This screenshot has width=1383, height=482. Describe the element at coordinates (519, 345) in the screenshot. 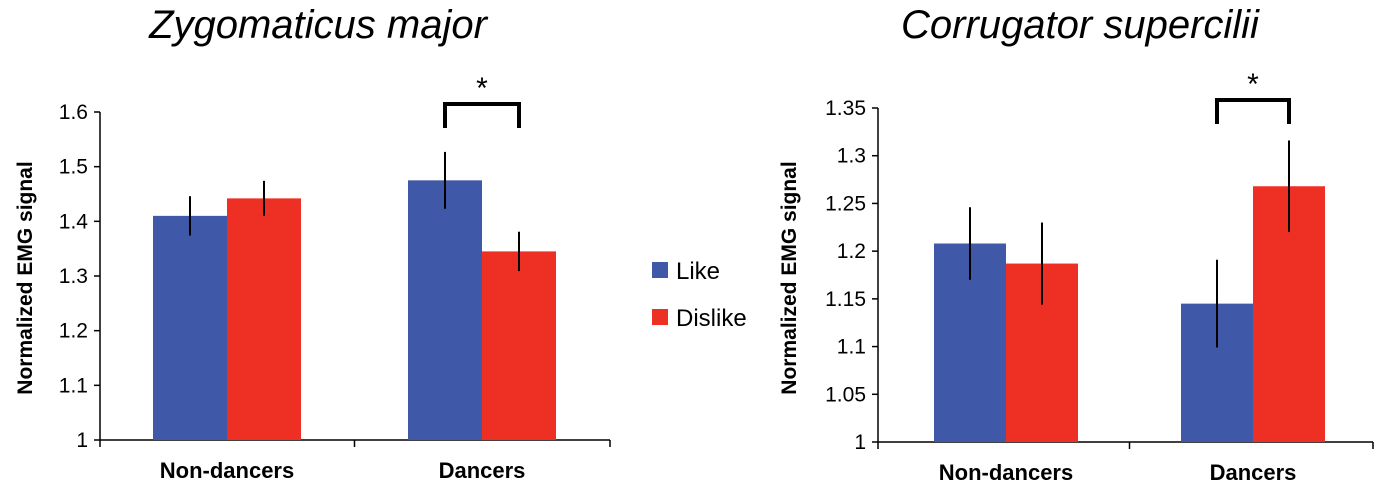

I see `bar-dislike-dancers` at that location.